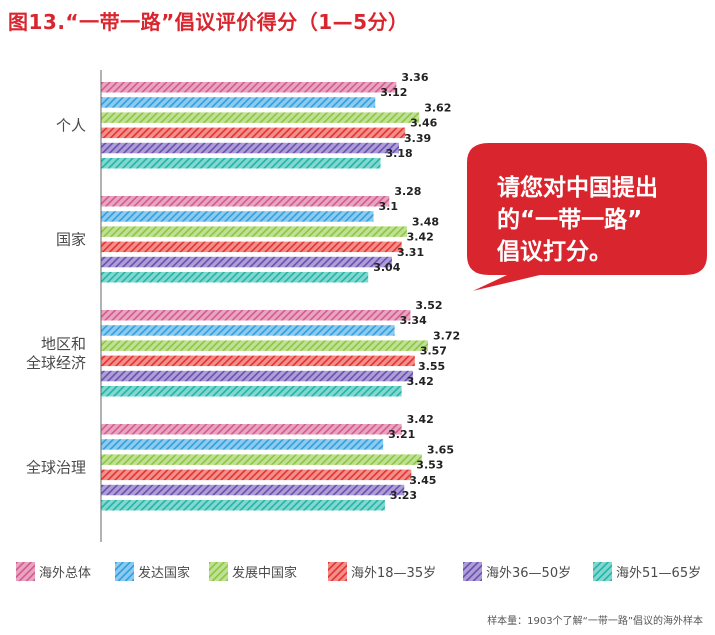 The width and height of the screenshot is (715, 635). I want to click on legend-label: 发展中国家, so click(265, 573).